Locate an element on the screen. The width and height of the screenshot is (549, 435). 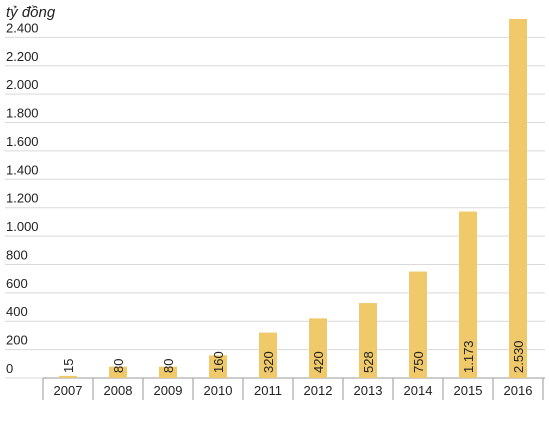
y-tick-label: 1.600 is located at coordinates (22, 141).